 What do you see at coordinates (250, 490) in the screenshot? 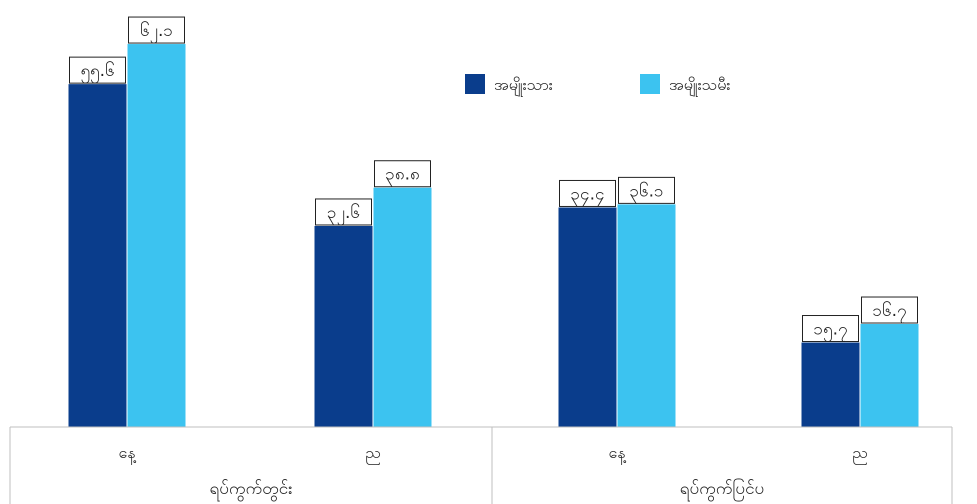
I see `x-group-label-0: ရပ်ကွက်တွင်း` at bounding box center [250, 490].